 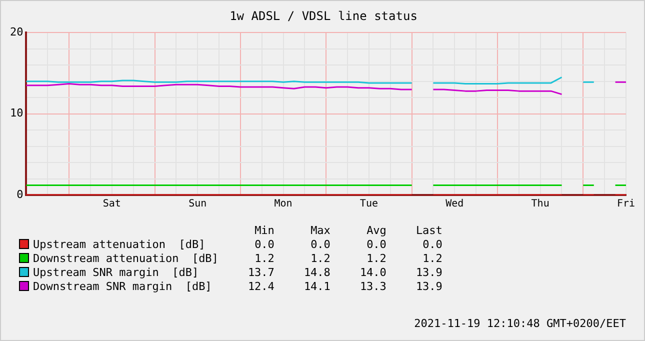 I want to click on text: 1.2 1.2 1.2 1.2, so click(x=348, y=258).